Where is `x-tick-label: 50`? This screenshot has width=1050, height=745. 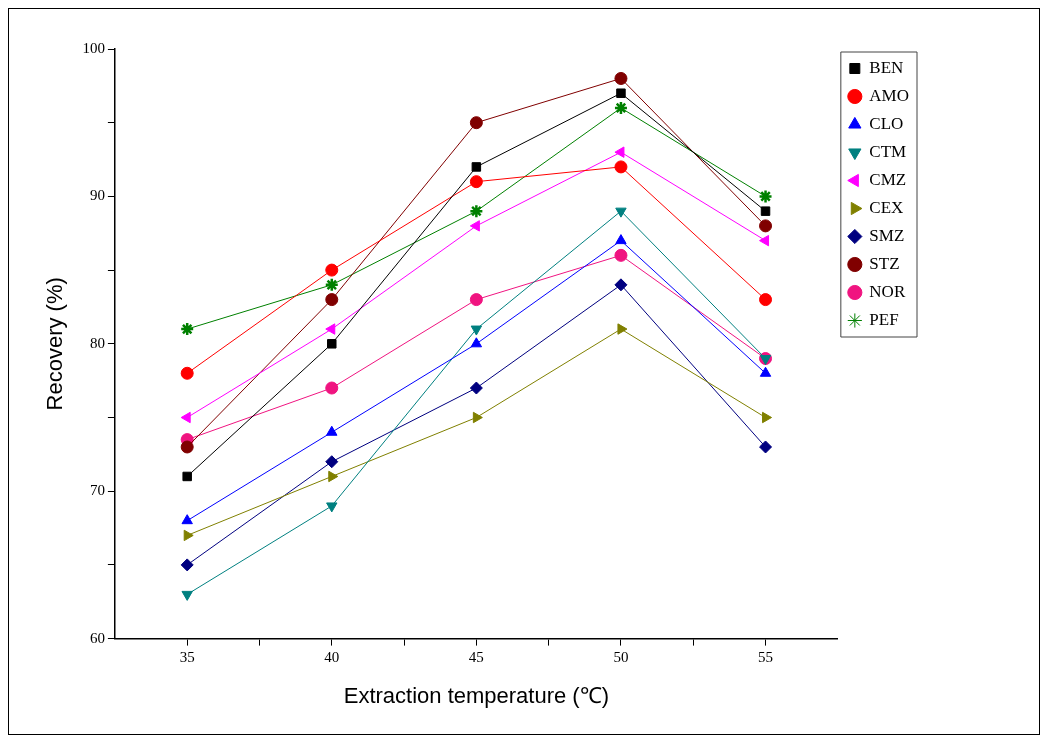 x-tick-label: 50 is located at coordinates (621, 656).